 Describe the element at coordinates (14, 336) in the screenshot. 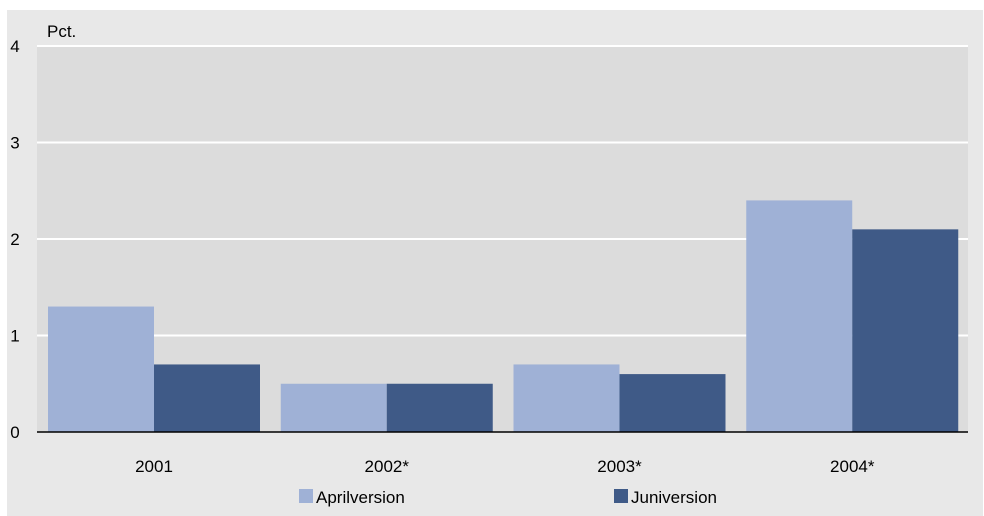

I see `y-tick-label: 1` at that location.